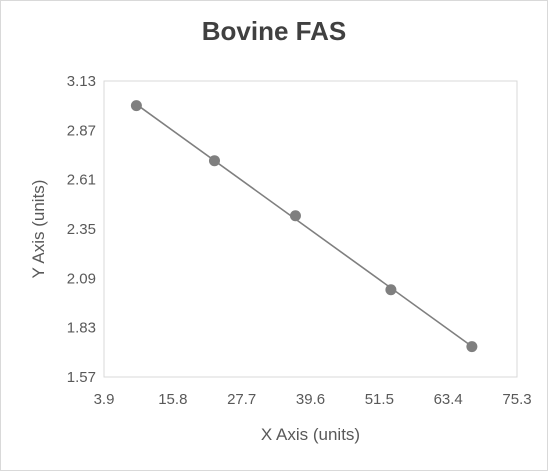 The width and height of the screenshot is (548, 471). Describe the element at coordinates (81, 328) in the screenshot. I see `y-tick-label: 1.83` at that location.